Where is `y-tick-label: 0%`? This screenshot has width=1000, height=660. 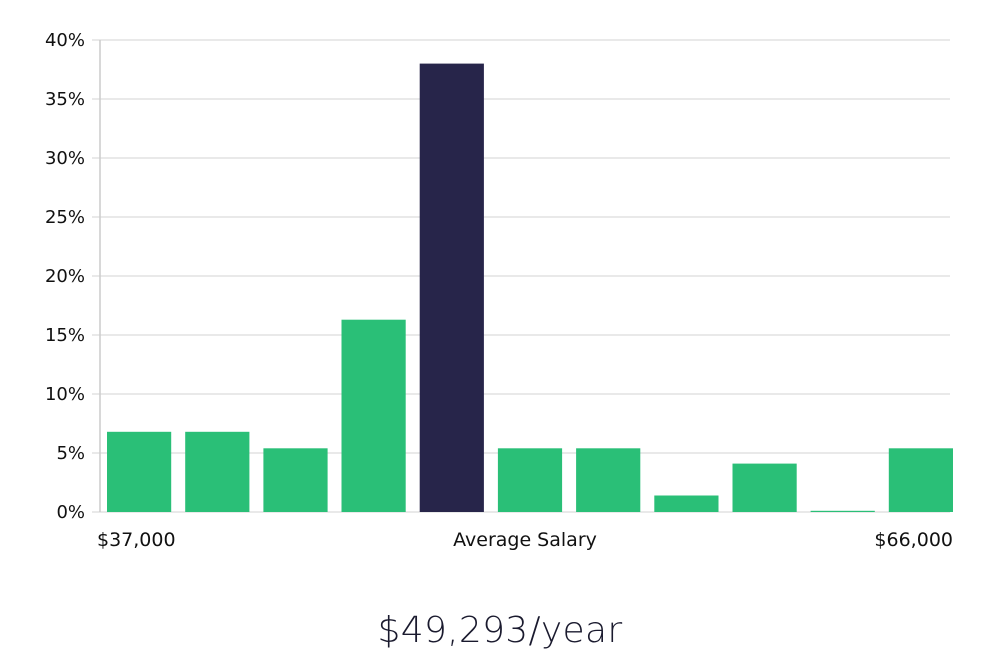 y-tick-label: 0% is located at coordinates (70, 512).